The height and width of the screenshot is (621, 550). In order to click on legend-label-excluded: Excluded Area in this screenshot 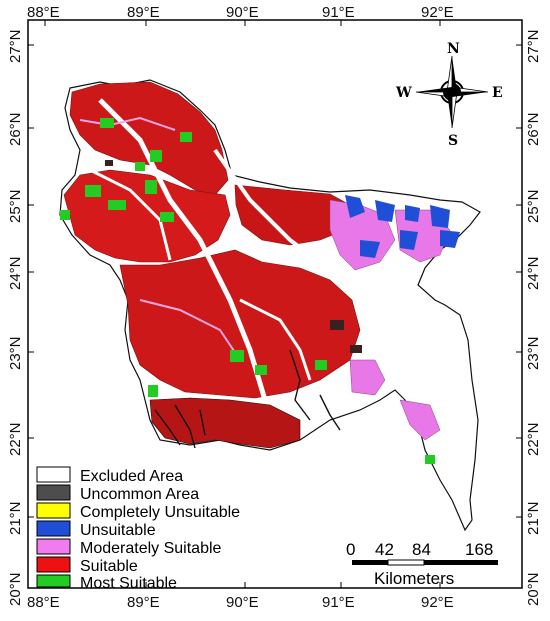, I will do `click(131, 476)`.